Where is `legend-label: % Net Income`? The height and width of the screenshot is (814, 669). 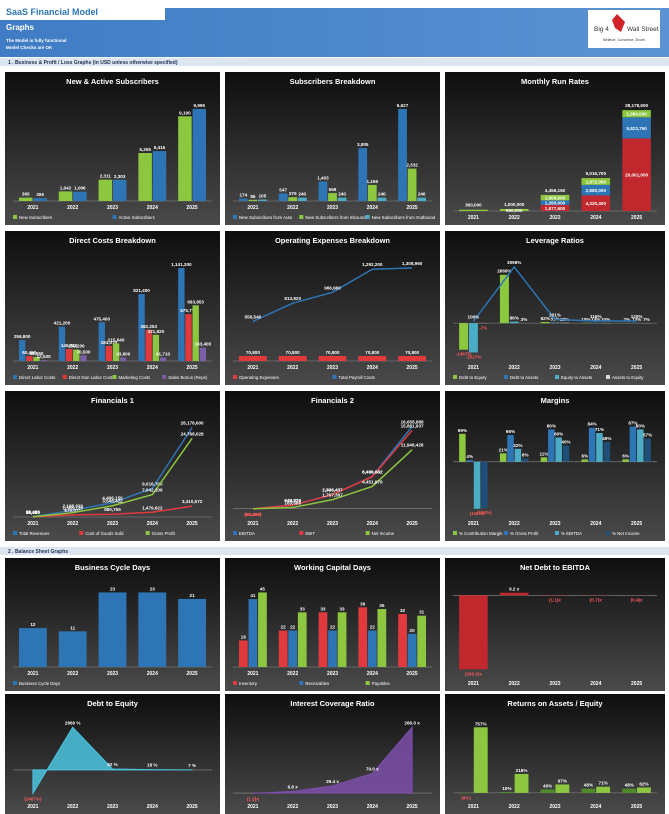 legend-label: % Net Income is located at coordinates (626, 533).